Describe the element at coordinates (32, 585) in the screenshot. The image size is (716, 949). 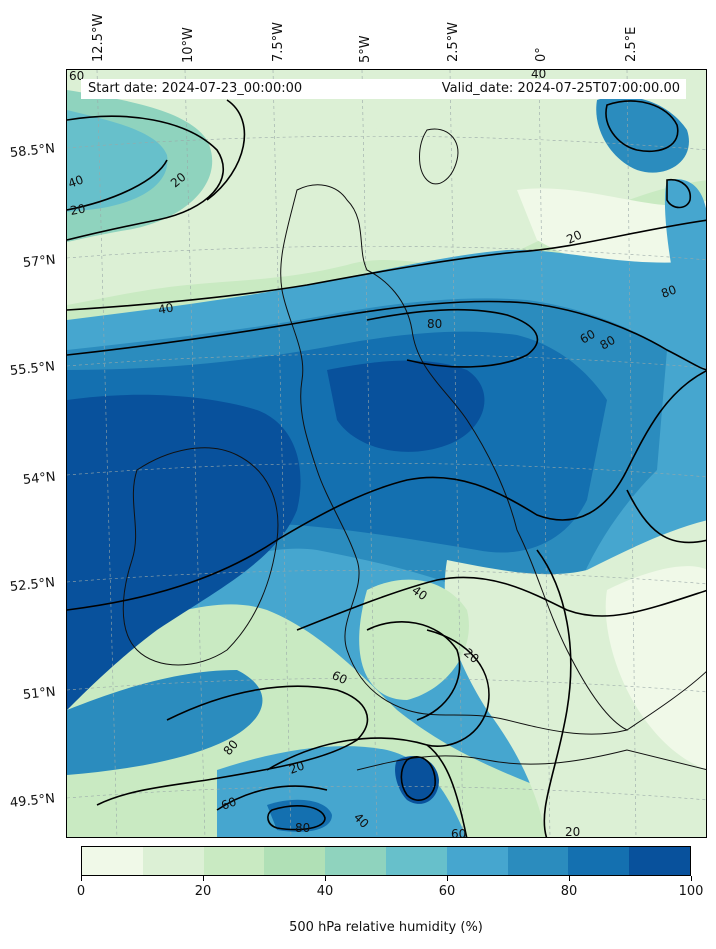
I see `lat-label-52-5n: 52.5°N` at that location.